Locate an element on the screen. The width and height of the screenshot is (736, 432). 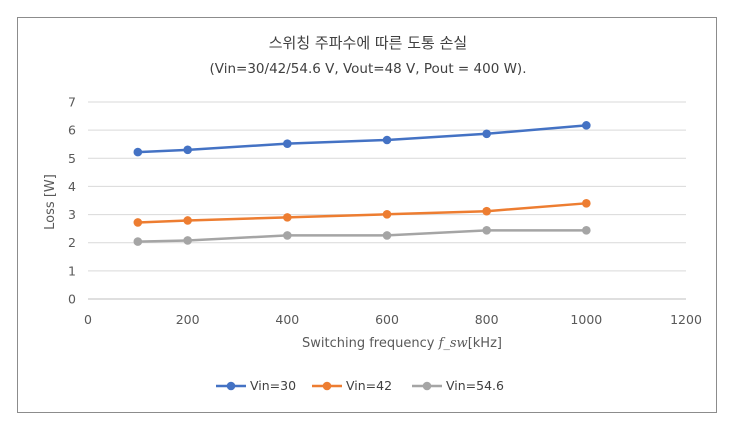
legend-label: Vin=54.6 is located at coordinates (475, 385).